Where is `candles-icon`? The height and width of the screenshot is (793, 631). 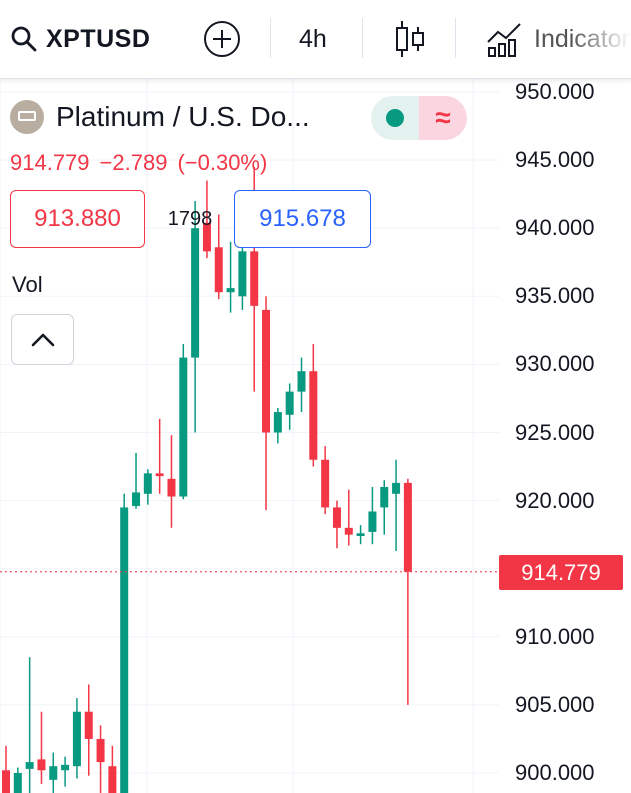 candles-icon is located at coordinates (410, 39).